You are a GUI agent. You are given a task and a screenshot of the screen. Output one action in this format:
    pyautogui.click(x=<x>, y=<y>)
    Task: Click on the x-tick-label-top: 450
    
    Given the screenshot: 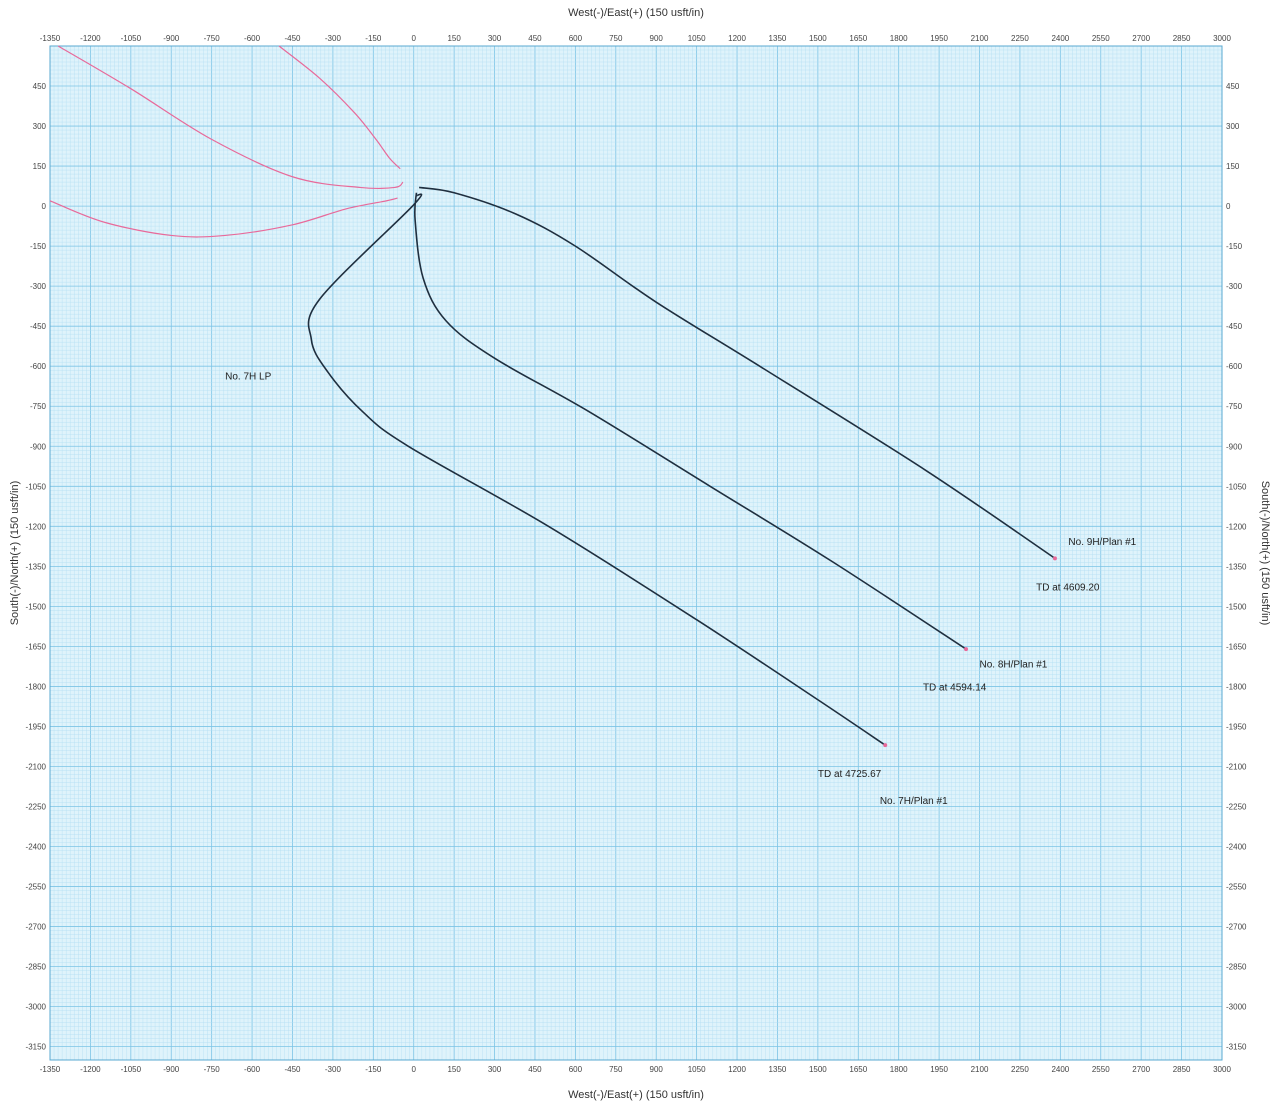 What is the action you would take?
    pyautogui.click(x=535, y=38)
    